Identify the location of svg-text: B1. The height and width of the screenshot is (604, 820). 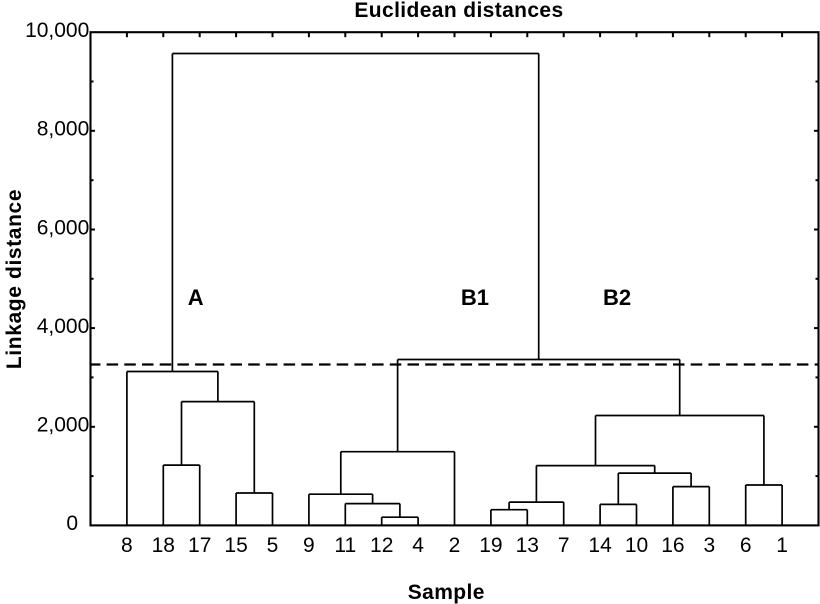
(475, 297).